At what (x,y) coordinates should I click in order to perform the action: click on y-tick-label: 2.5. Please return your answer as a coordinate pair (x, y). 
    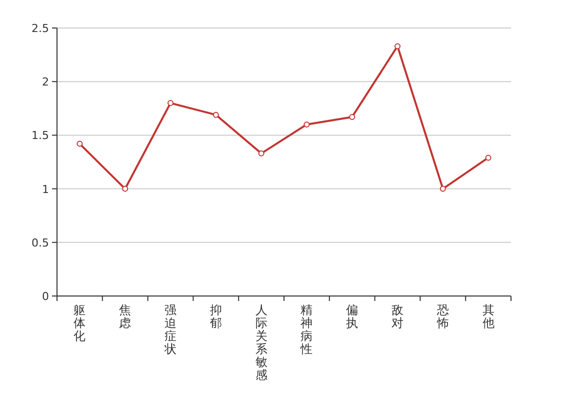
    Looking at the image, I should click on (40, 28).